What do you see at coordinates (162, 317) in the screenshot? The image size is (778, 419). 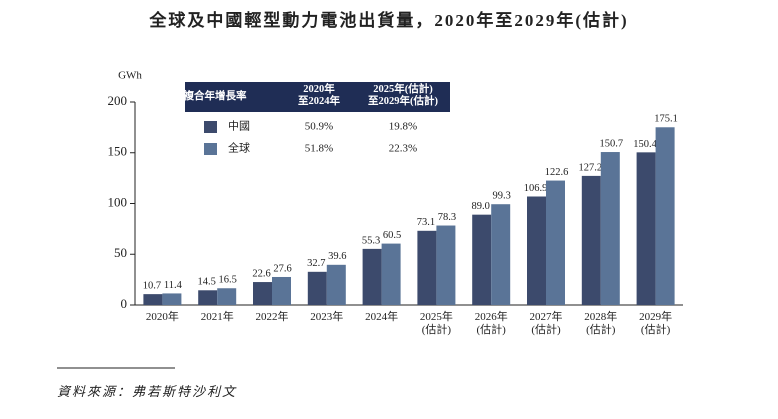 I see `x-tick-label: 2020年` at bounding box center [162, 317].